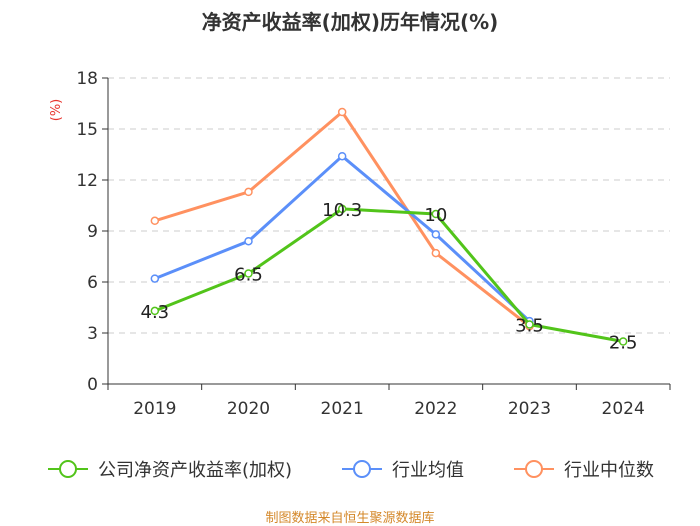 The image size is (700, 526). Describe the element at coordinates (92, 334) in the screenshot. I see `y-tick-label: 3` at that location.